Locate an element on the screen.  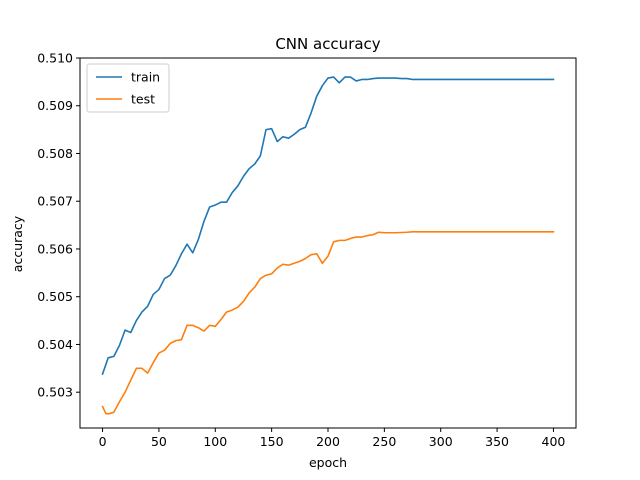
y-axis-label: accuracy is located at coordinates (17, 243).